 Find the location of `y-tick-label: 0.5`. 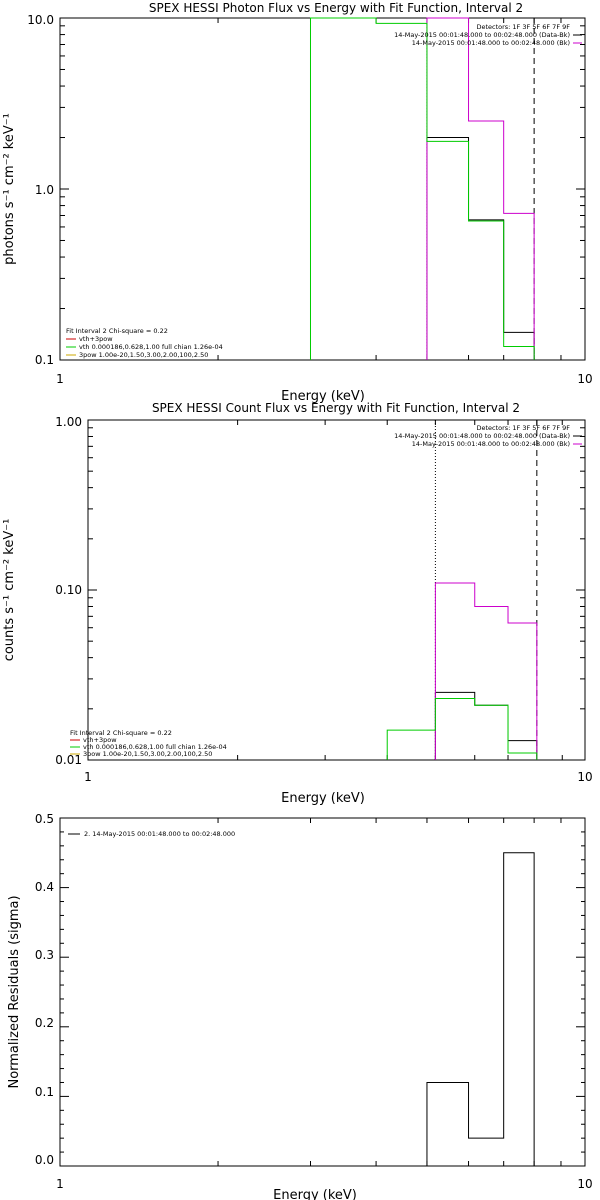

y-tick-label: 0.5 is located at coordinates (44, 819).